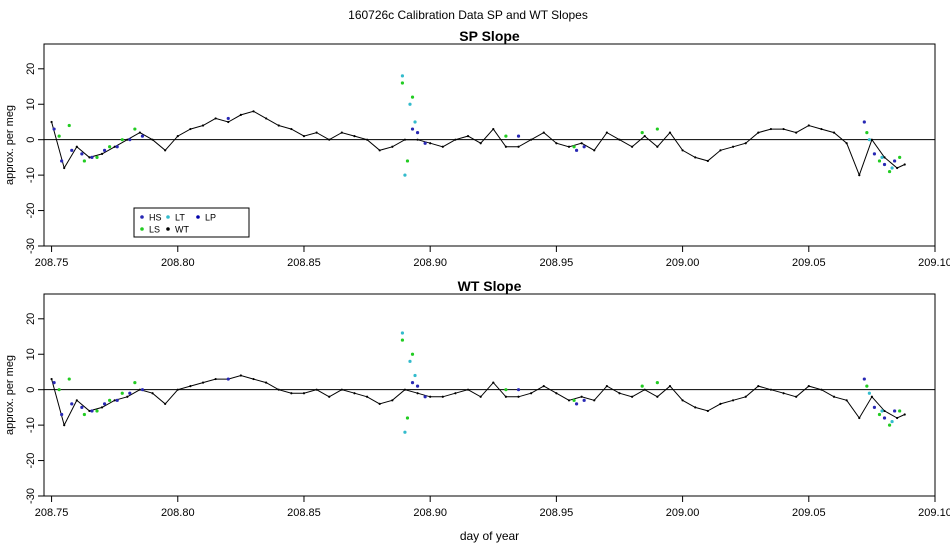  What do you see at coordinates (10, 145) in the screenshot?
I see `y-axis-label: approx. per meg` at bounding box center [10, 145].